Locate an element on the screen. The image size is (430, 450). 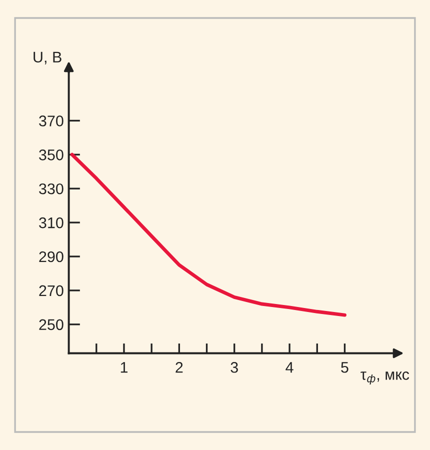
x-tick-label: 3 is located at coordinates (234, 367).